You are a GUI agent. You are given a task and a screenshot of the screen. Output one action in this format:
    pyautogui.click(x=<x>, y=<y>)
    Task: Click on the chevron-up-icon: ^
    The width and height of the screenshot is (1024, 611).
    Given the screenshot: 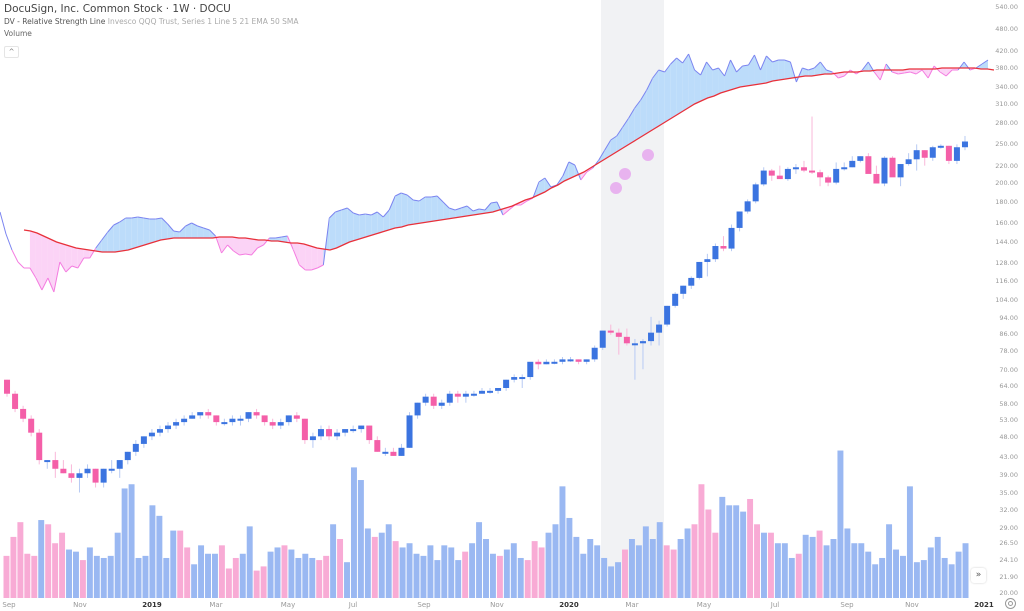 What is the action you would take?
    pyautogui.click(x=11, y=52)
    